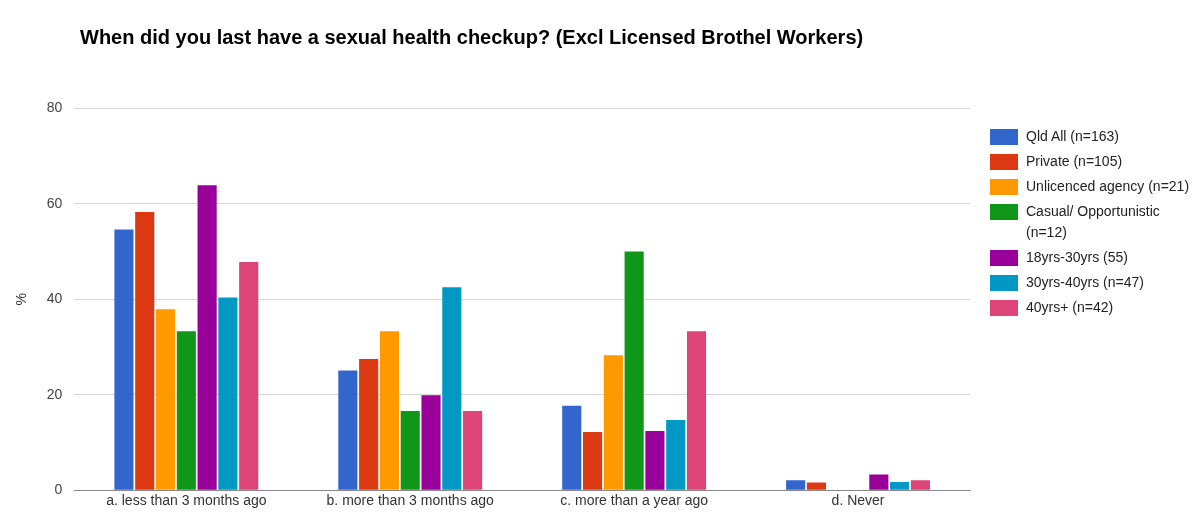 This screenshot has height=515, width=1200. Describe the element at coordinates (21, 299) in the screenshot. I see `y-axis-title: %` at that location.